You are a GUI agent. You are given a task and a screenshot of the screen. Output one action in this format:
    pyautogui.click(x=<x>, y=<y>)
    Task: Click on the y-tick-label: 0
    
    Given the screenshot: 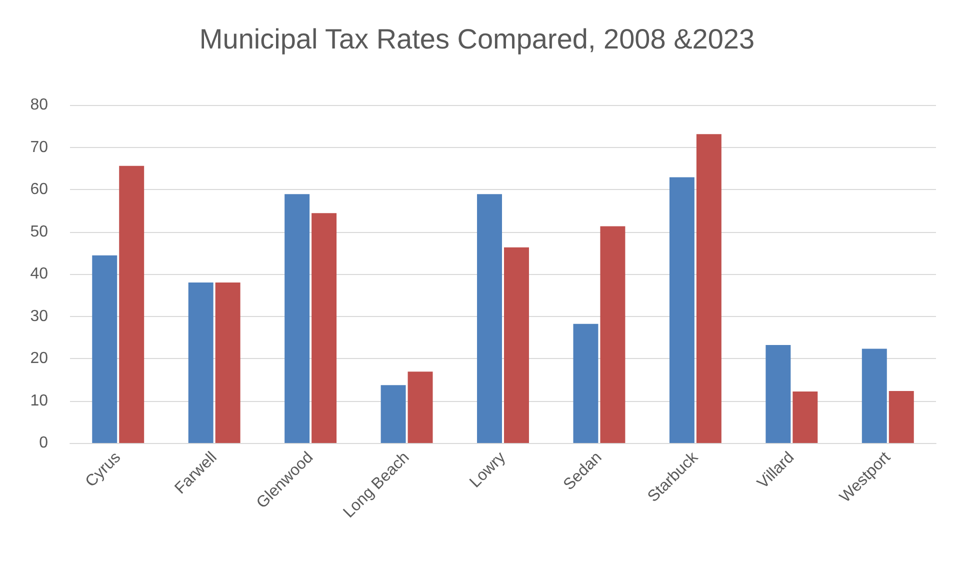 What is the action you would take?
    pyautogui.click(x=43, y=443)
    